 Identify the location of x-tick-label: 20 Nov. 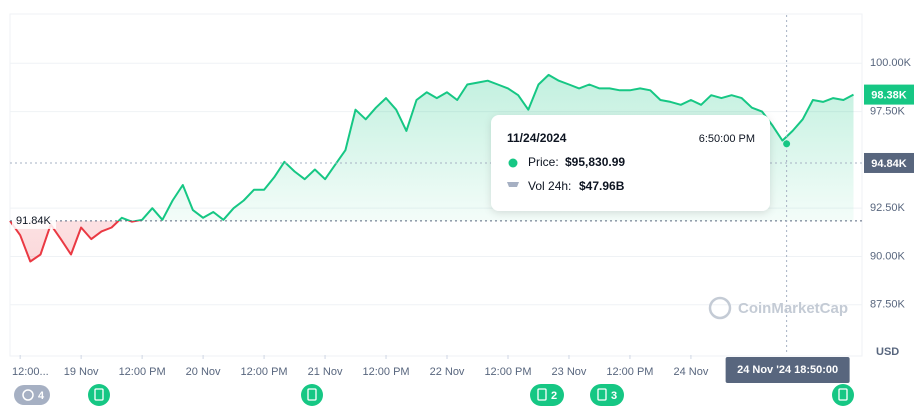
(203, 372).